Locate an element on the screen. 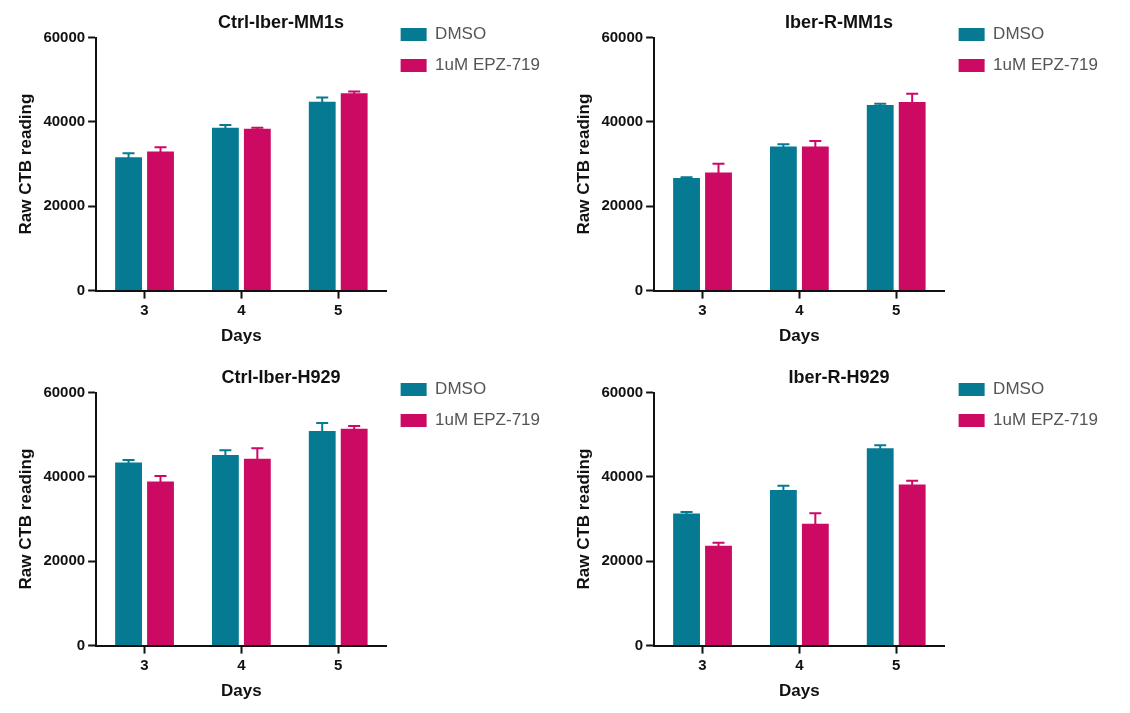 This screenshot has width=1130, height=713. chart-title: Iber-R-H929 is located at coordinates (839, 376).